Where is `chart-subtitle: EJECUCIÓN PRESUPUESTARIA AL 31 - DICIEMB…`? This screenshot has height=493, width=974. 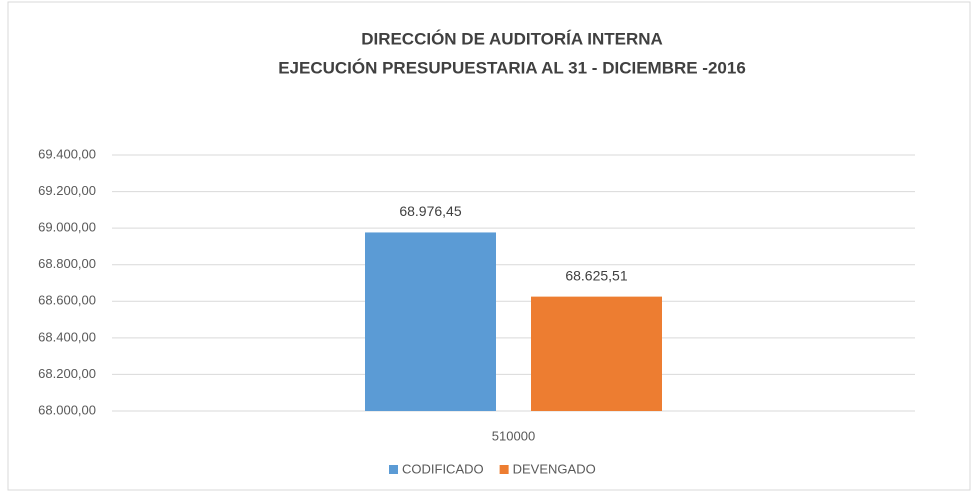 chart-subtitle: EJECUCIÓN PRESUPUESTARIA AL 31 - DICIEMB… is located at coordinates (512, 67).